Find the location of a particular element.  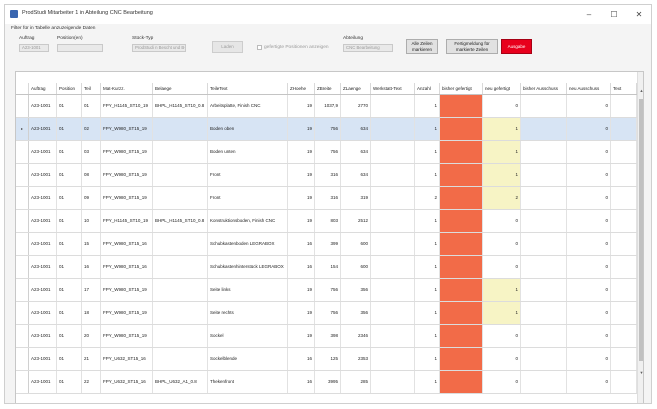

scroll-thumb is located at coordinates (641, 230).